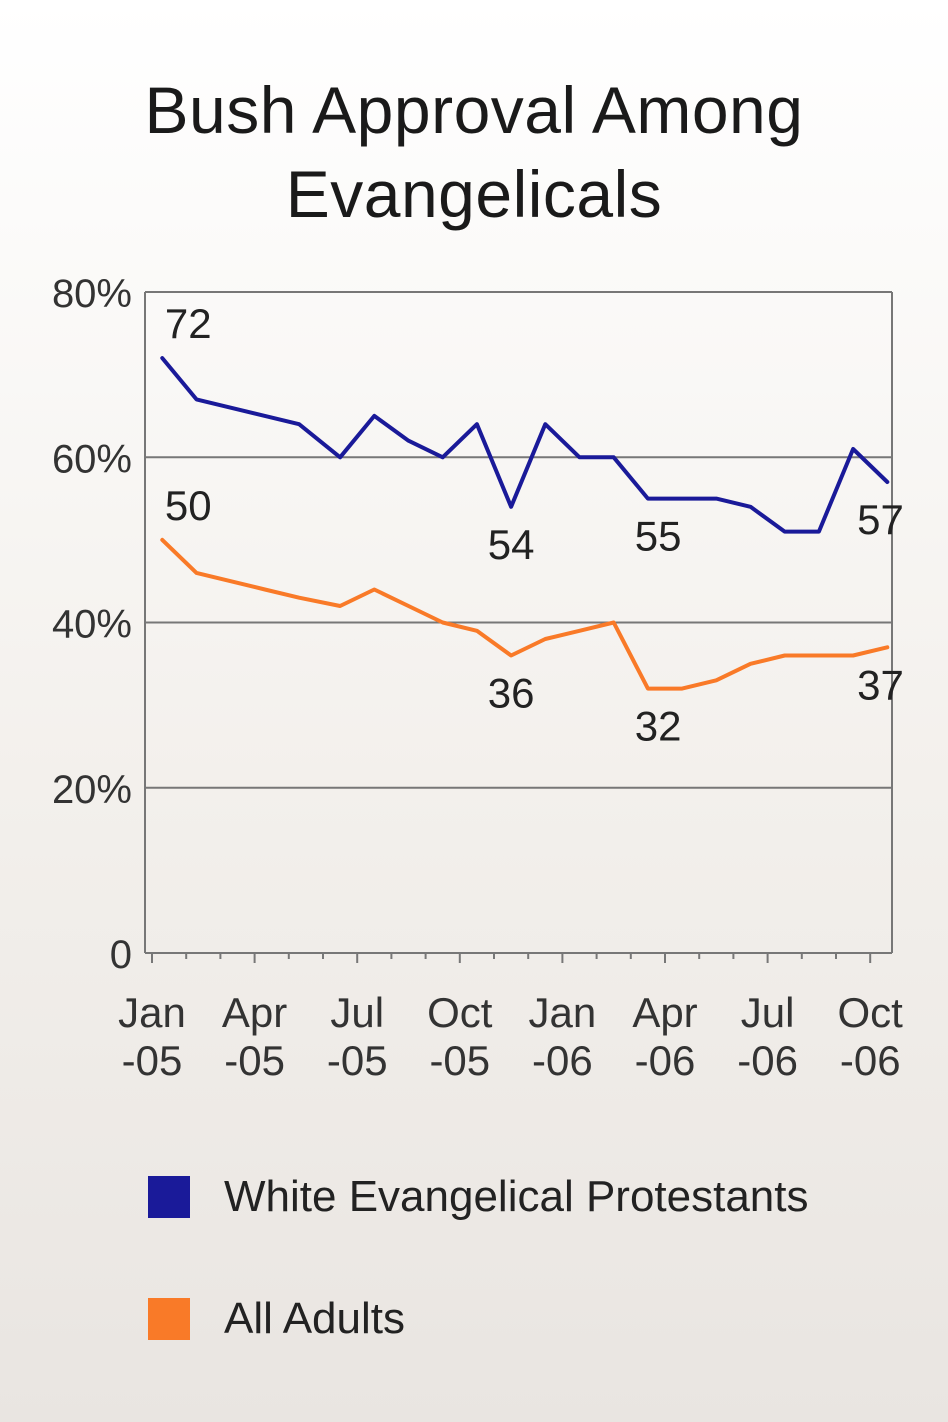  What do you see at coordinates (92, 459) in the screenshot?
I see `y-tick-label: 60%` at bounding box center [92, 459].